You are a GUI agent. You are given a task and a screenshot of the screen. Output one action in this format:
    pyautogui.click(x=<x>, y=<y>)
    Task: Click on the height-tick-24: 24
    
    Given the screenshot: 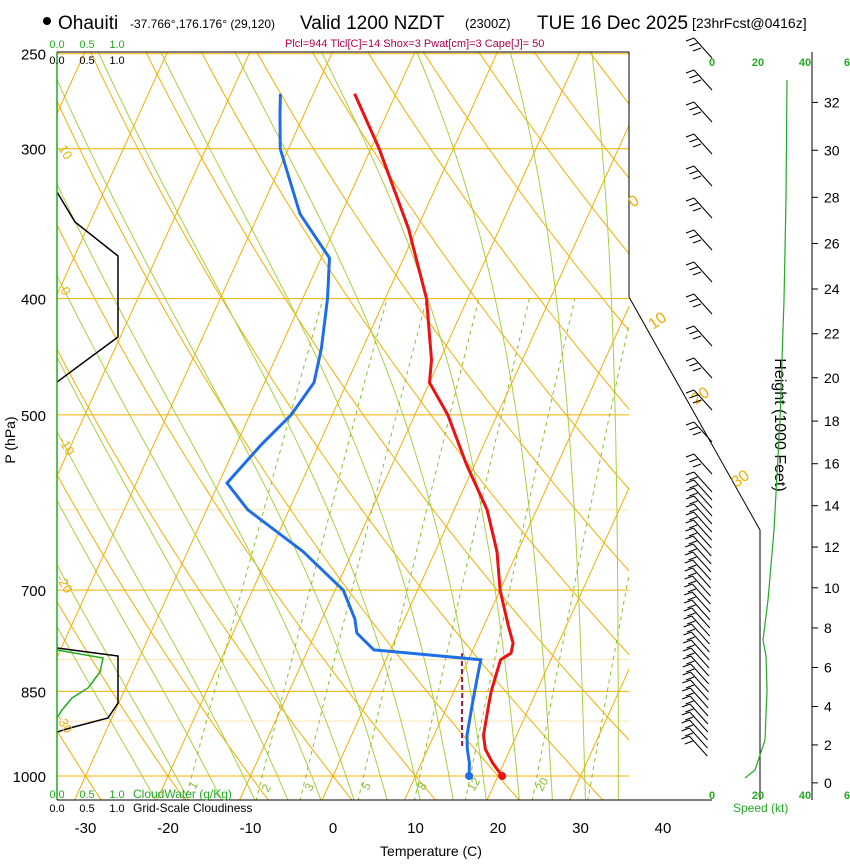 What is the action you would take?
    pyautogui.click(x=832, y=289)
    